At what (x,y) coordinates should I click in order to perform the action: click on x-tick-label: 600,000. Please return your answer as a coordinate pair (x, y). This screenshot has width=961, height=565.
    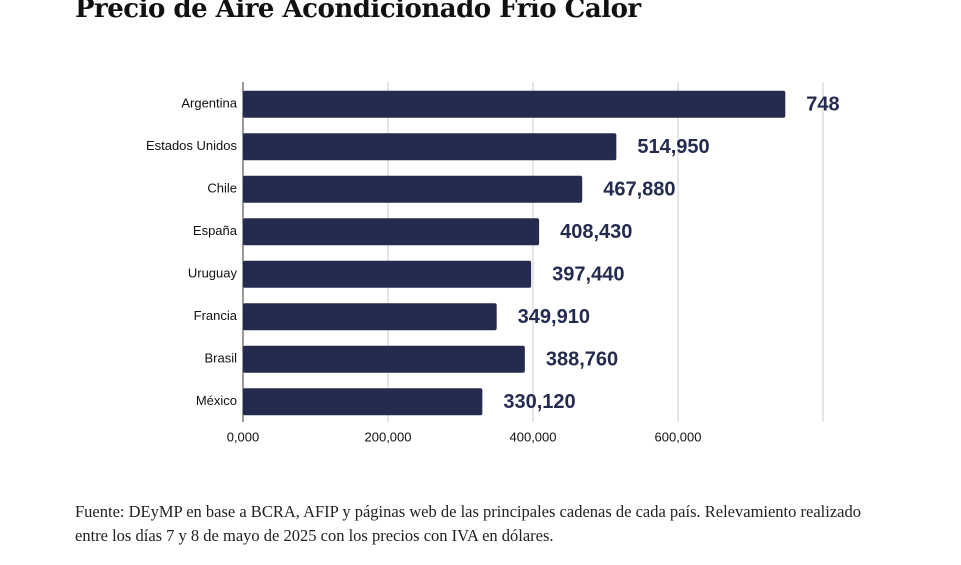
    Looking at the image, I should click on (678, 436).